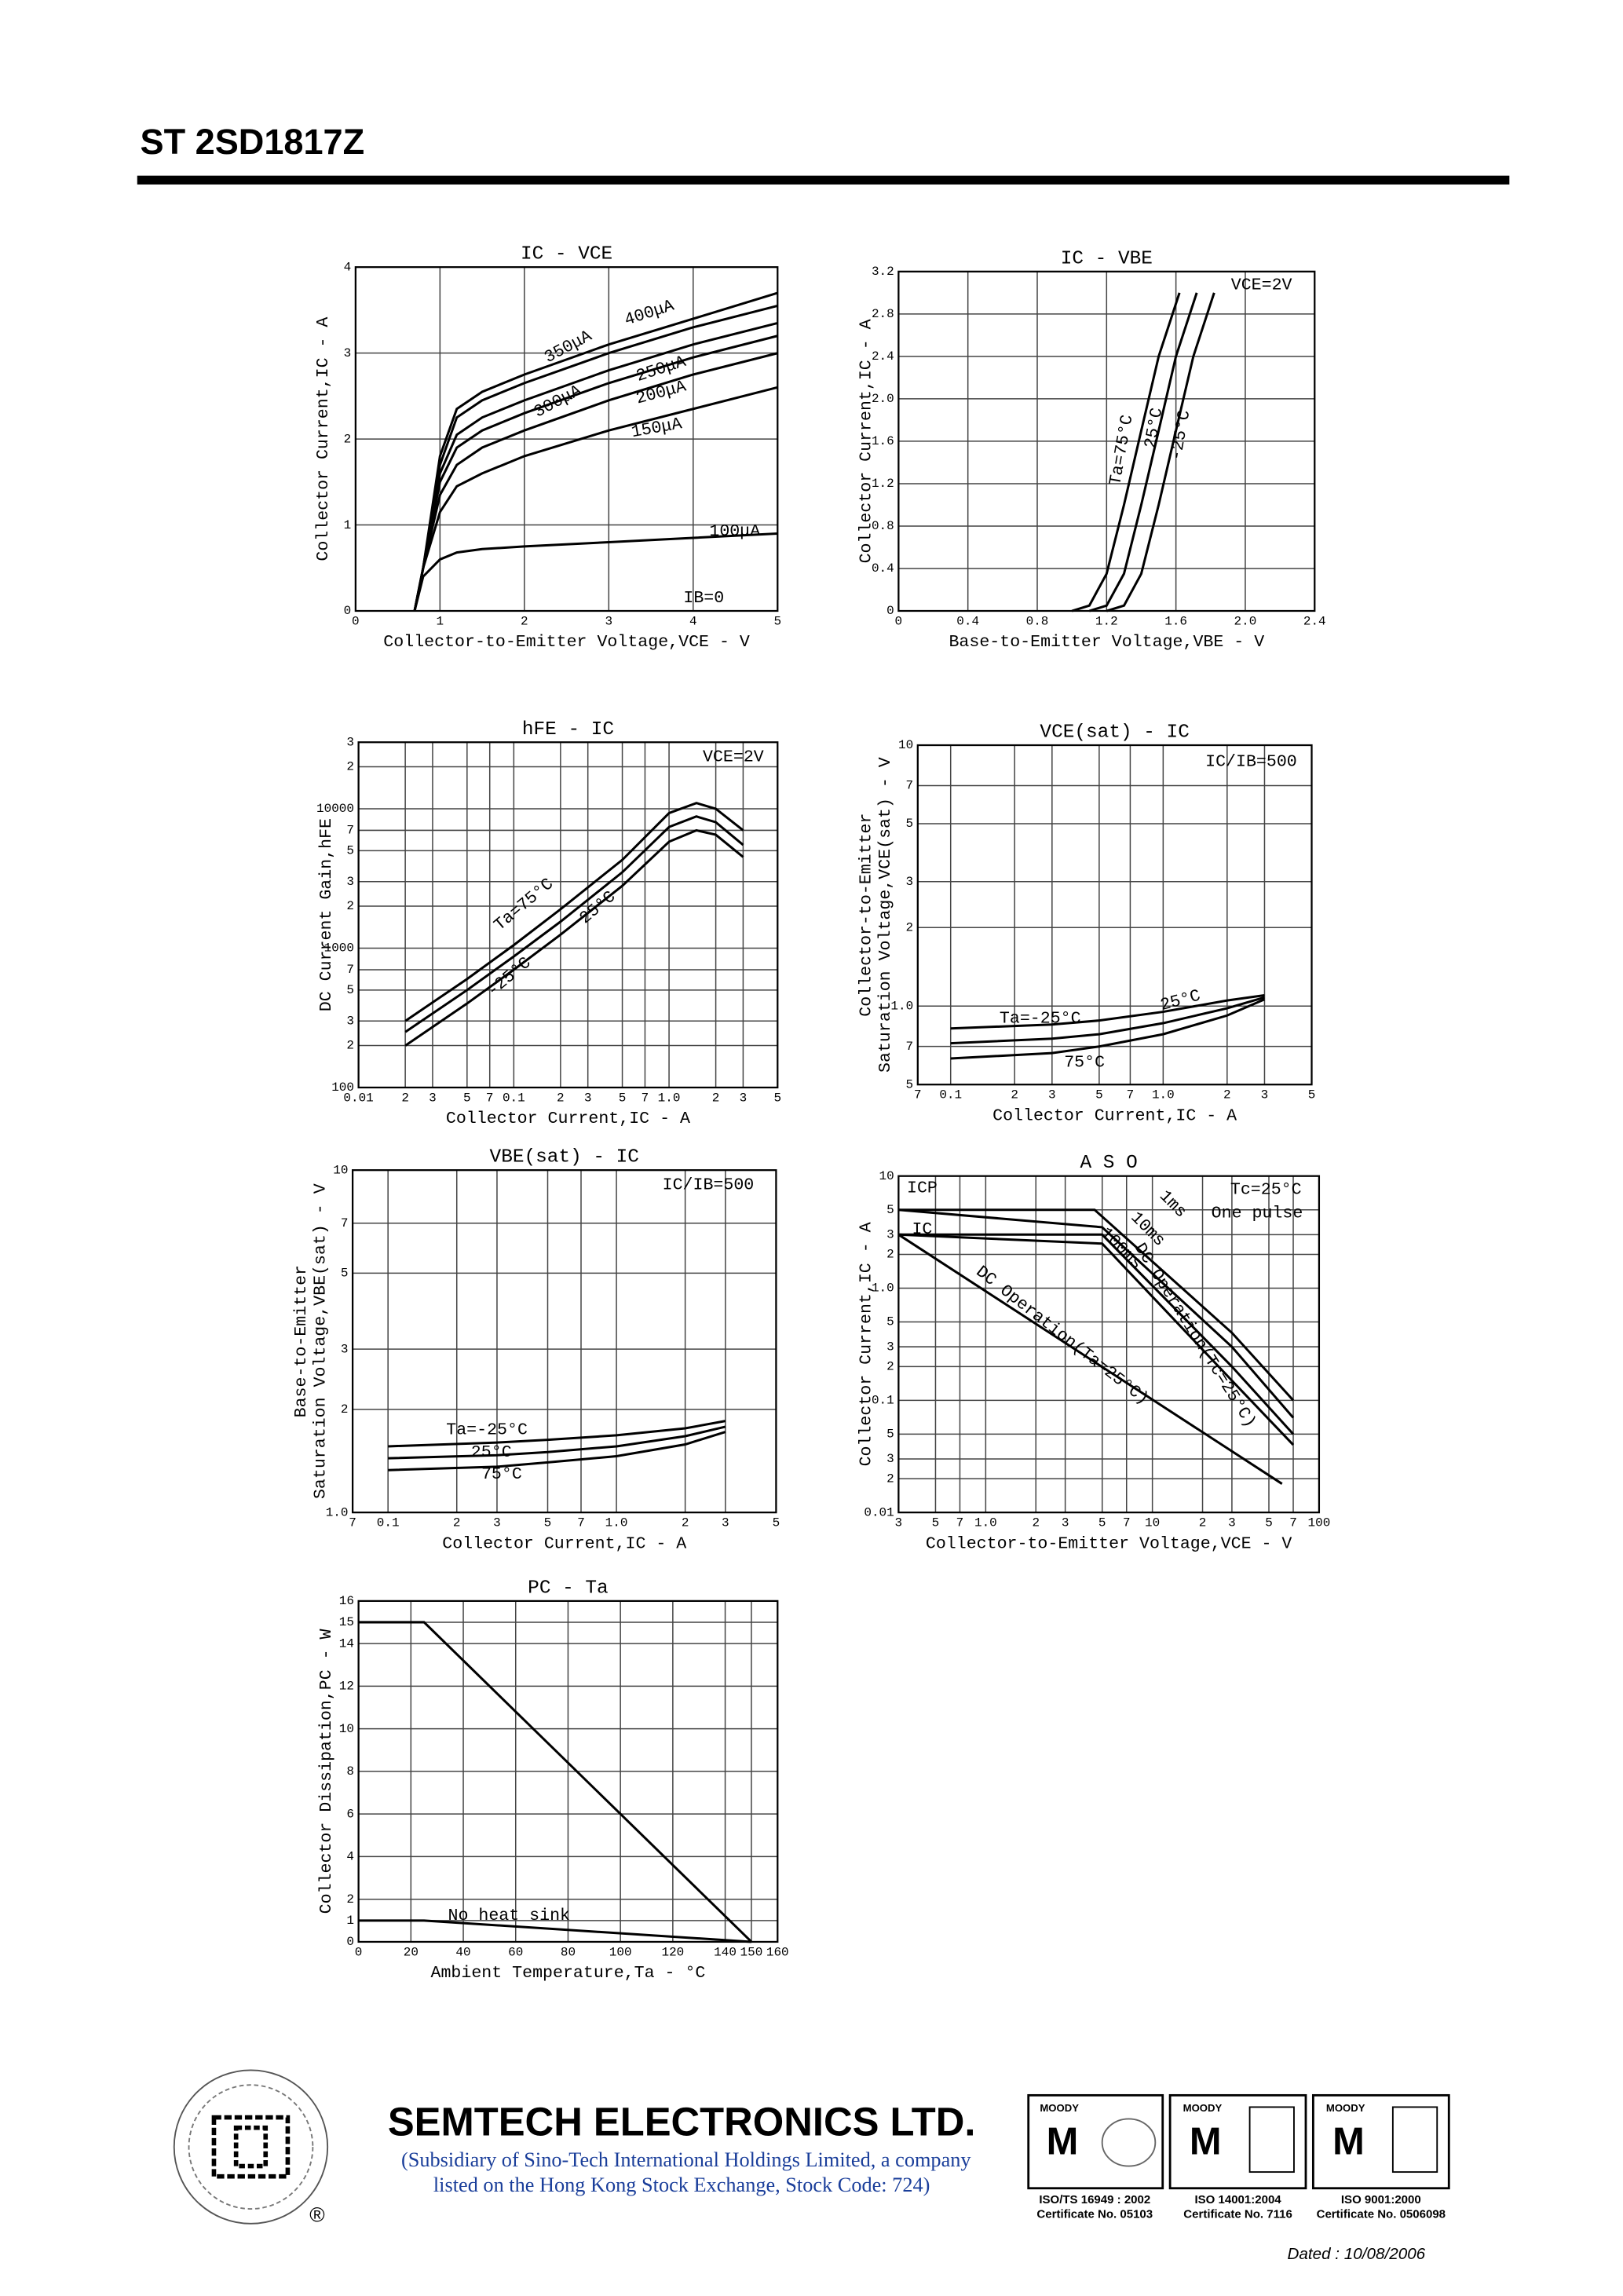 The image size is (1623, 2296). Describe the element at coordinates (883, 399) in the screenshot. I see `y-tick-label: 2.0` at that location.